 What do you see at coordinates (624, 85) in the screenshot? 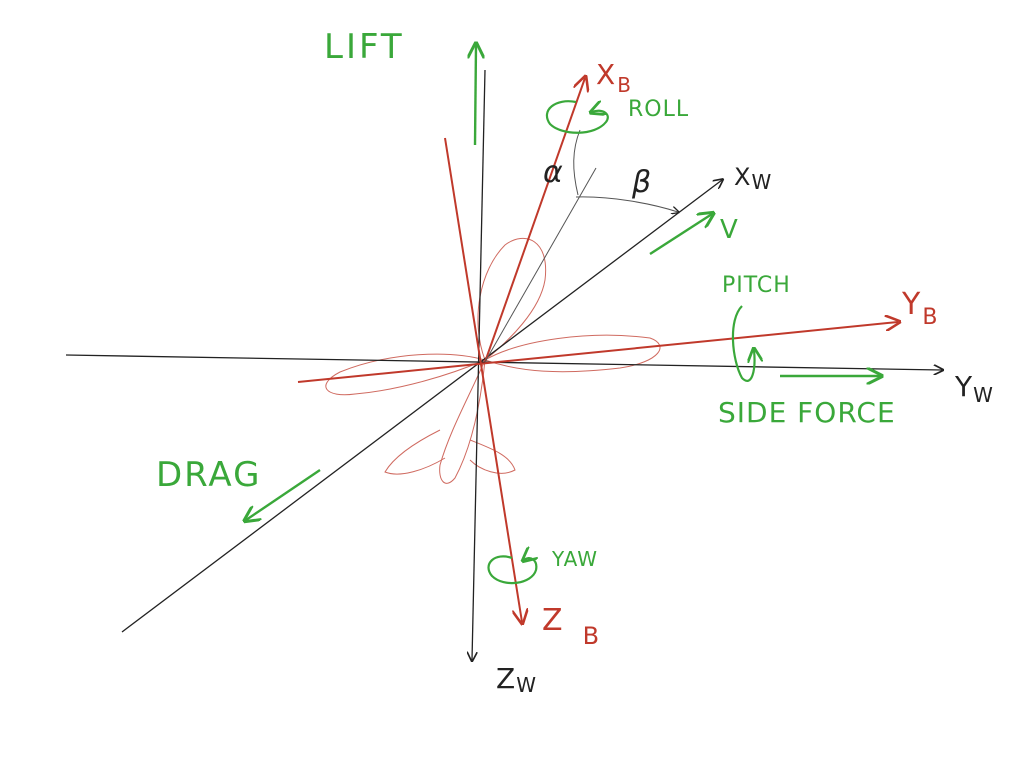
I see `xb-subscript: B` at bounding box center [624, 85].